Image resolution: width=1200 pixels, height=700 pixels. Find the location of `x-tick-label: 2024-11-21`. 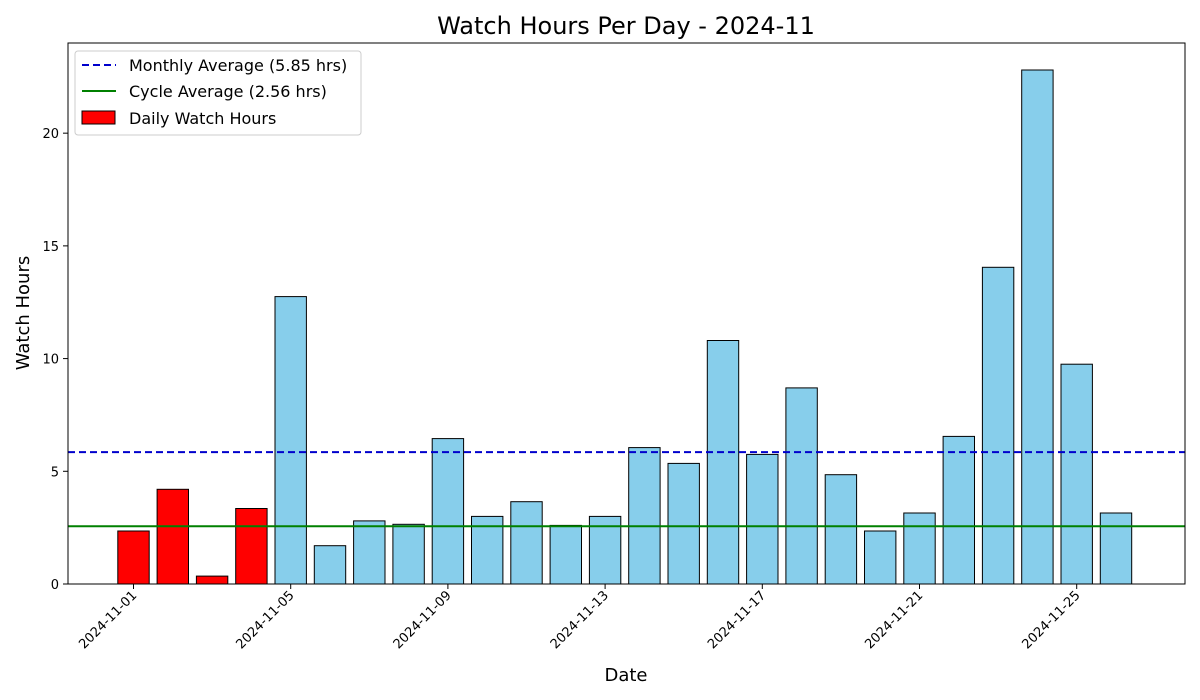

x-tick-label: 2024-11-21 is located at coordinates (894, 620).